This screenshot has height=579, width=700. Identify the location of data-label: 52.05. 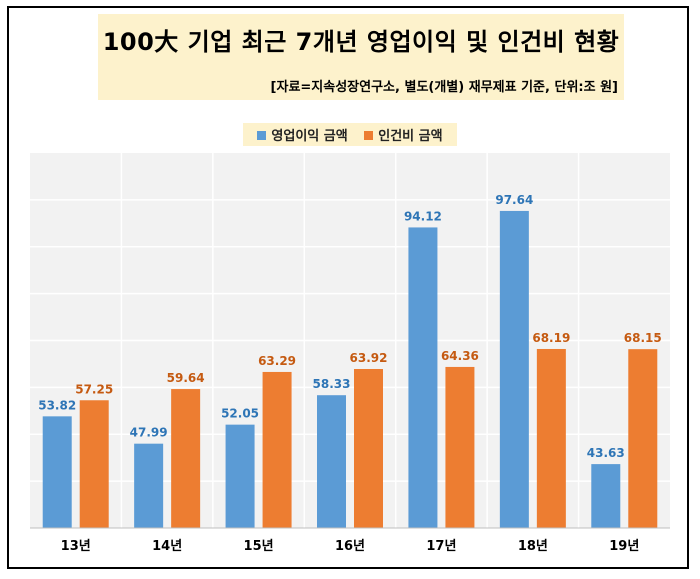
(240, 414).